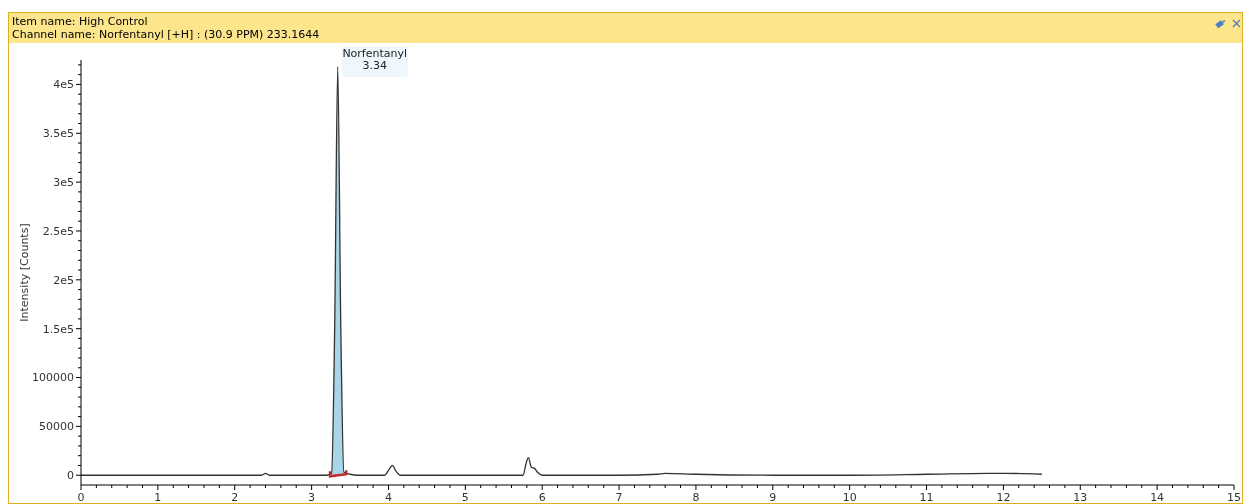 Image resolution: width=1243 pixels, height=504 pixels. I want to click on x-tick-label: 14, so click(1157, 497).